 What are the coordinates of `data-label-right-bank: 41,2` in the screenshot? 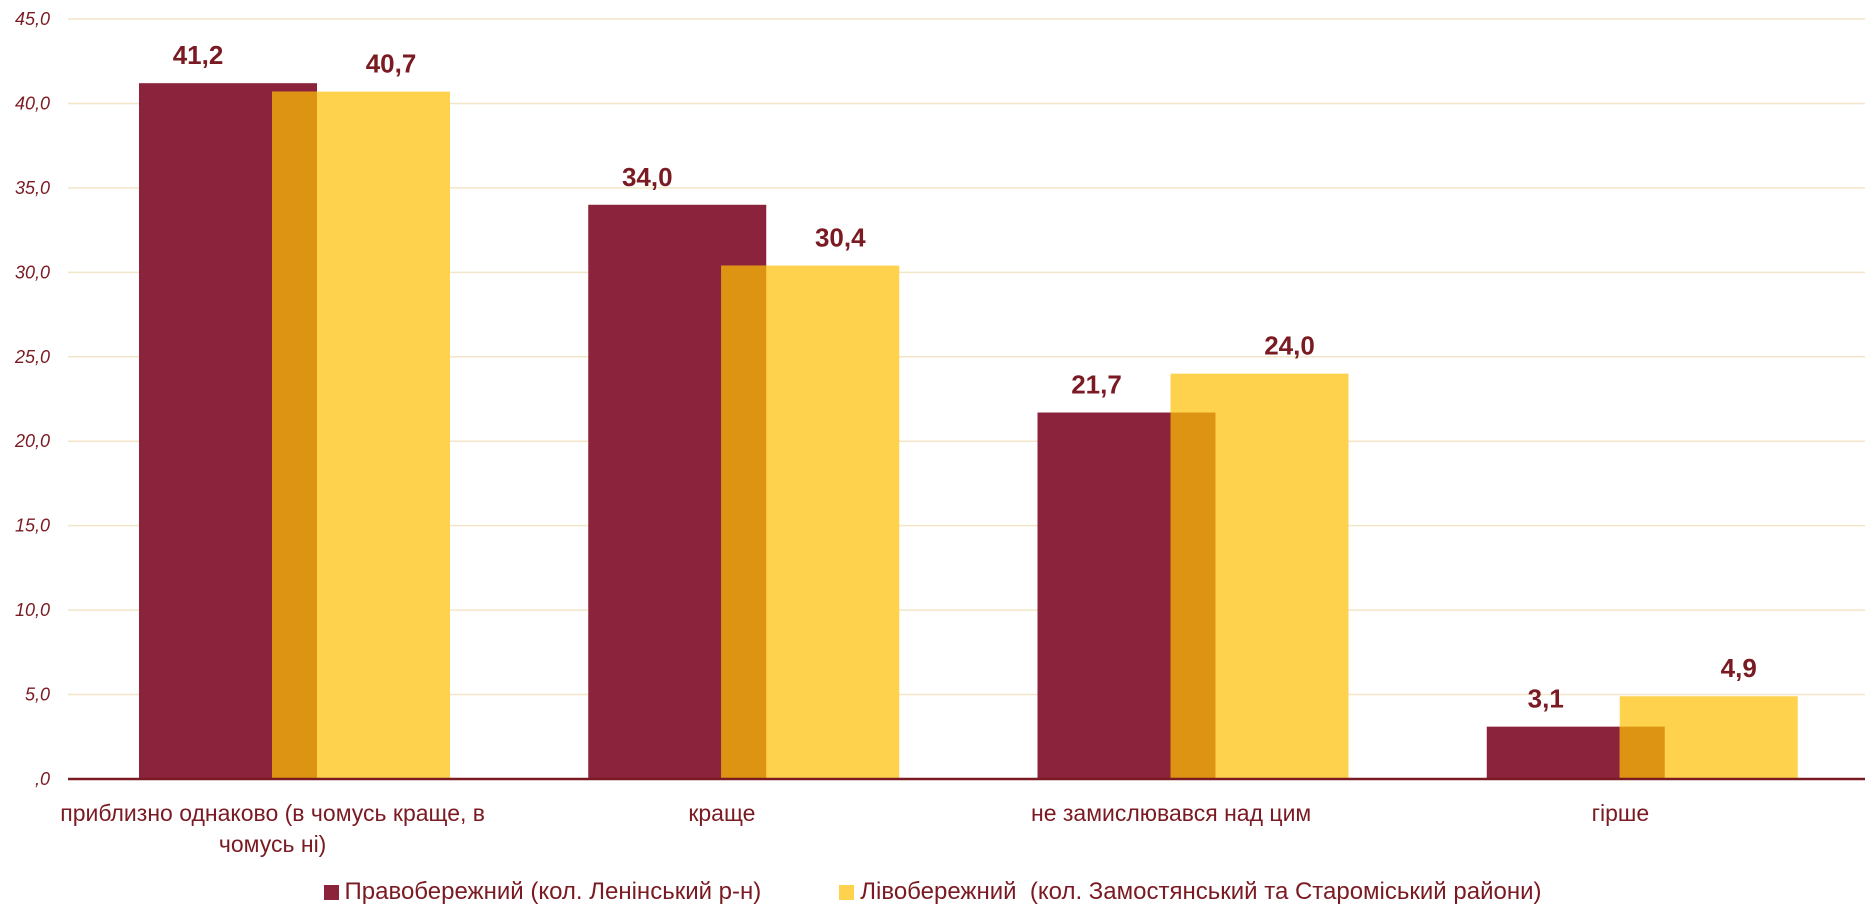 It's located at (198, 55).